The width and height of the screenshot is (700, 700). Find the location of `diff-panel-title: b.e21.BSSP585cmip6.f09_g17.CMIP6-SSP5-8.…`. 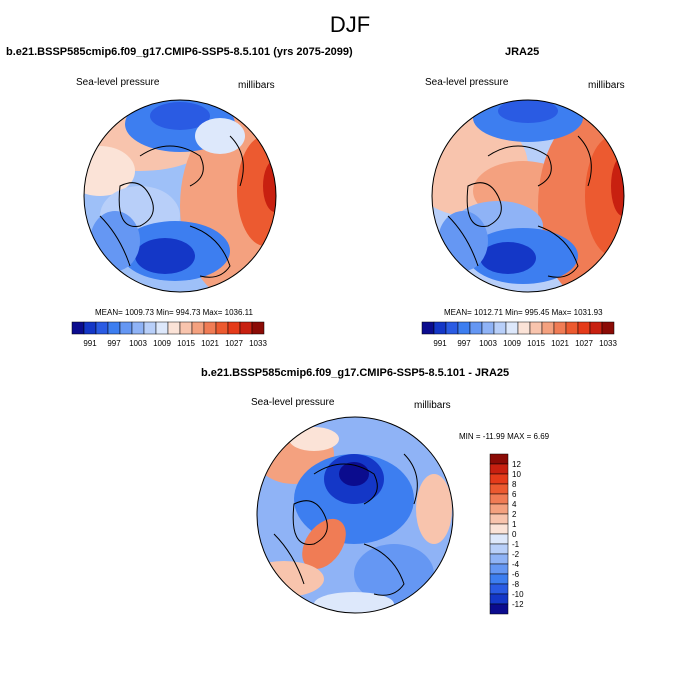

diff-panel-title: b.e21.BSSP585cmip6.f09_g17.CMIP6-SSP5-8.… is located at coordinates (355, 373).